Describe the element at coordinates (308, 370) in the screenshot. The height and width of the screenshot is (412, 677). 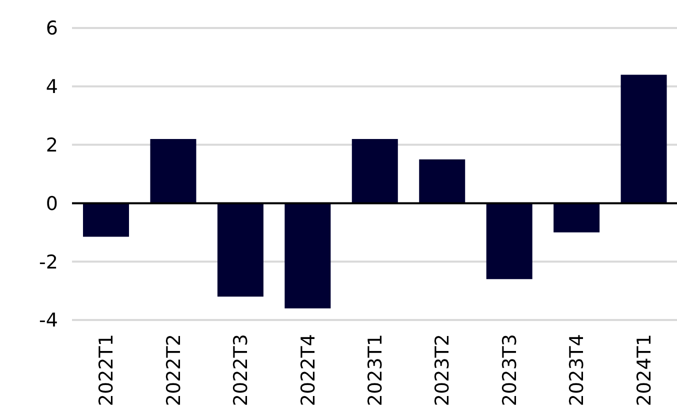
I see `x-tick-label: 2022T4` at that location.